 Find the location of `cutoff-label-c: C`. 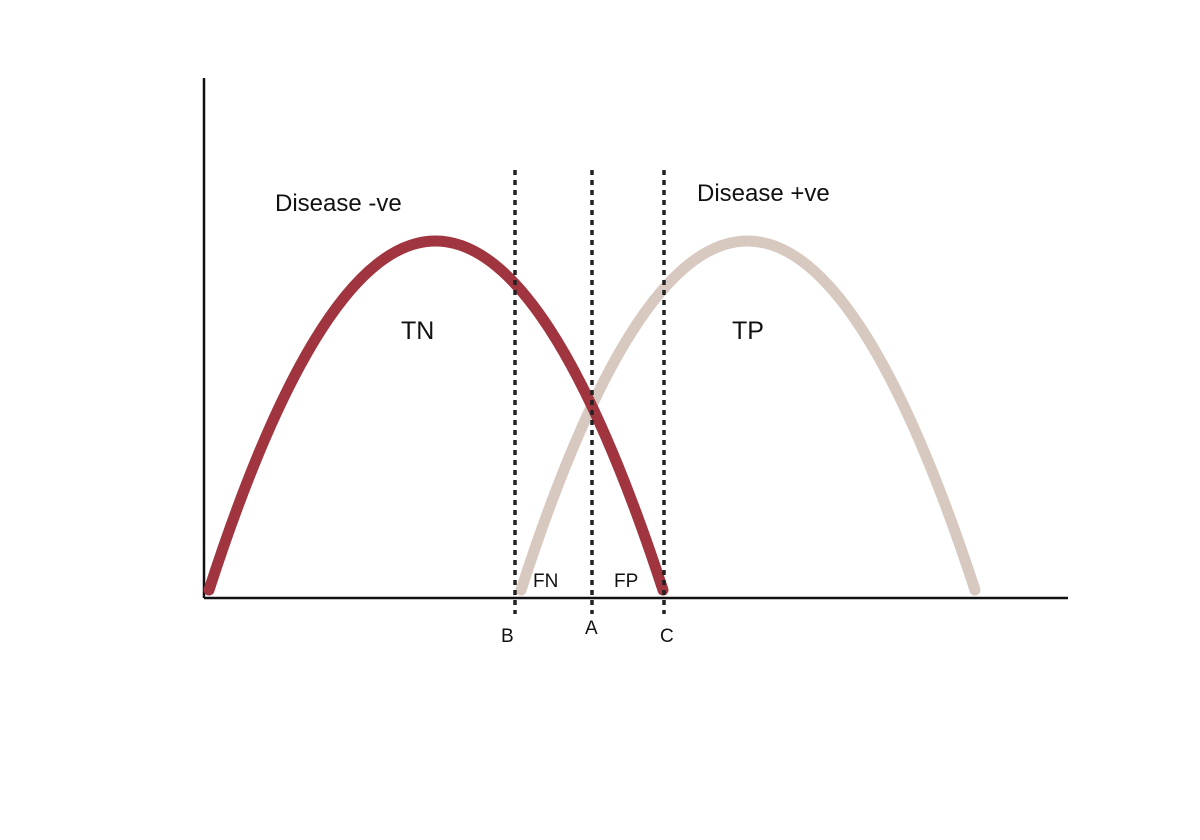

cutoff-label-c: C is located at coordinates (667, 636).